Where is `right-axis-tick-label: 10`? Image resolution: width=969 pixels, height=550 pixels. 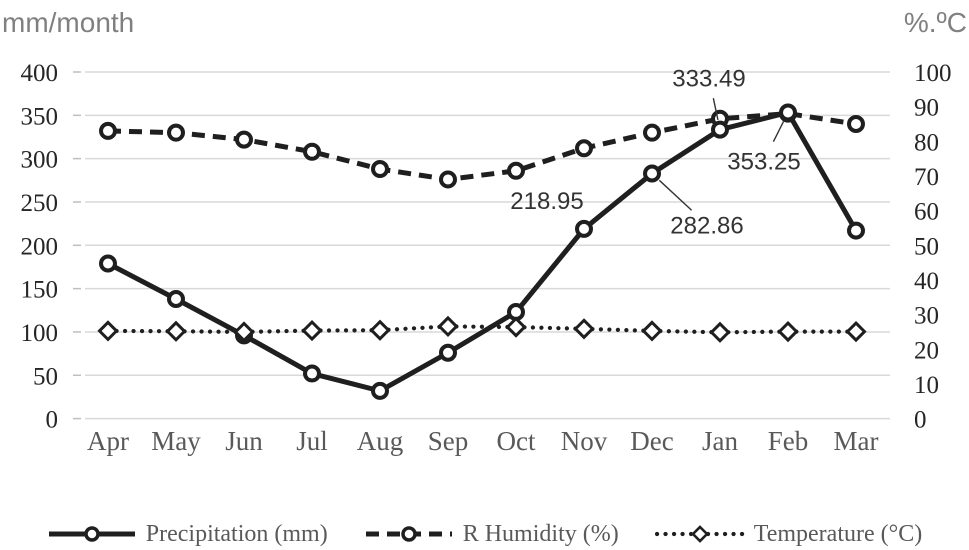
right-axis-tick-label: 10 is located at coordinates (926, 385).